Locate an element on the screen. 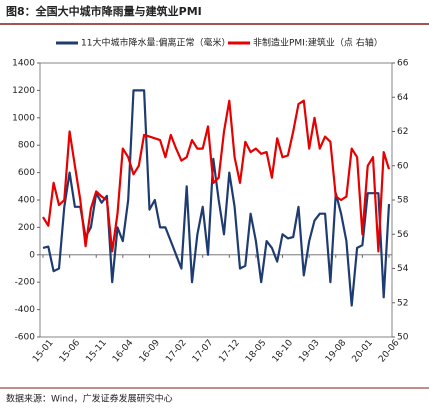 The image size is (429, 409). x-tick-label: 17-12 is located at coordinates (229, 351).